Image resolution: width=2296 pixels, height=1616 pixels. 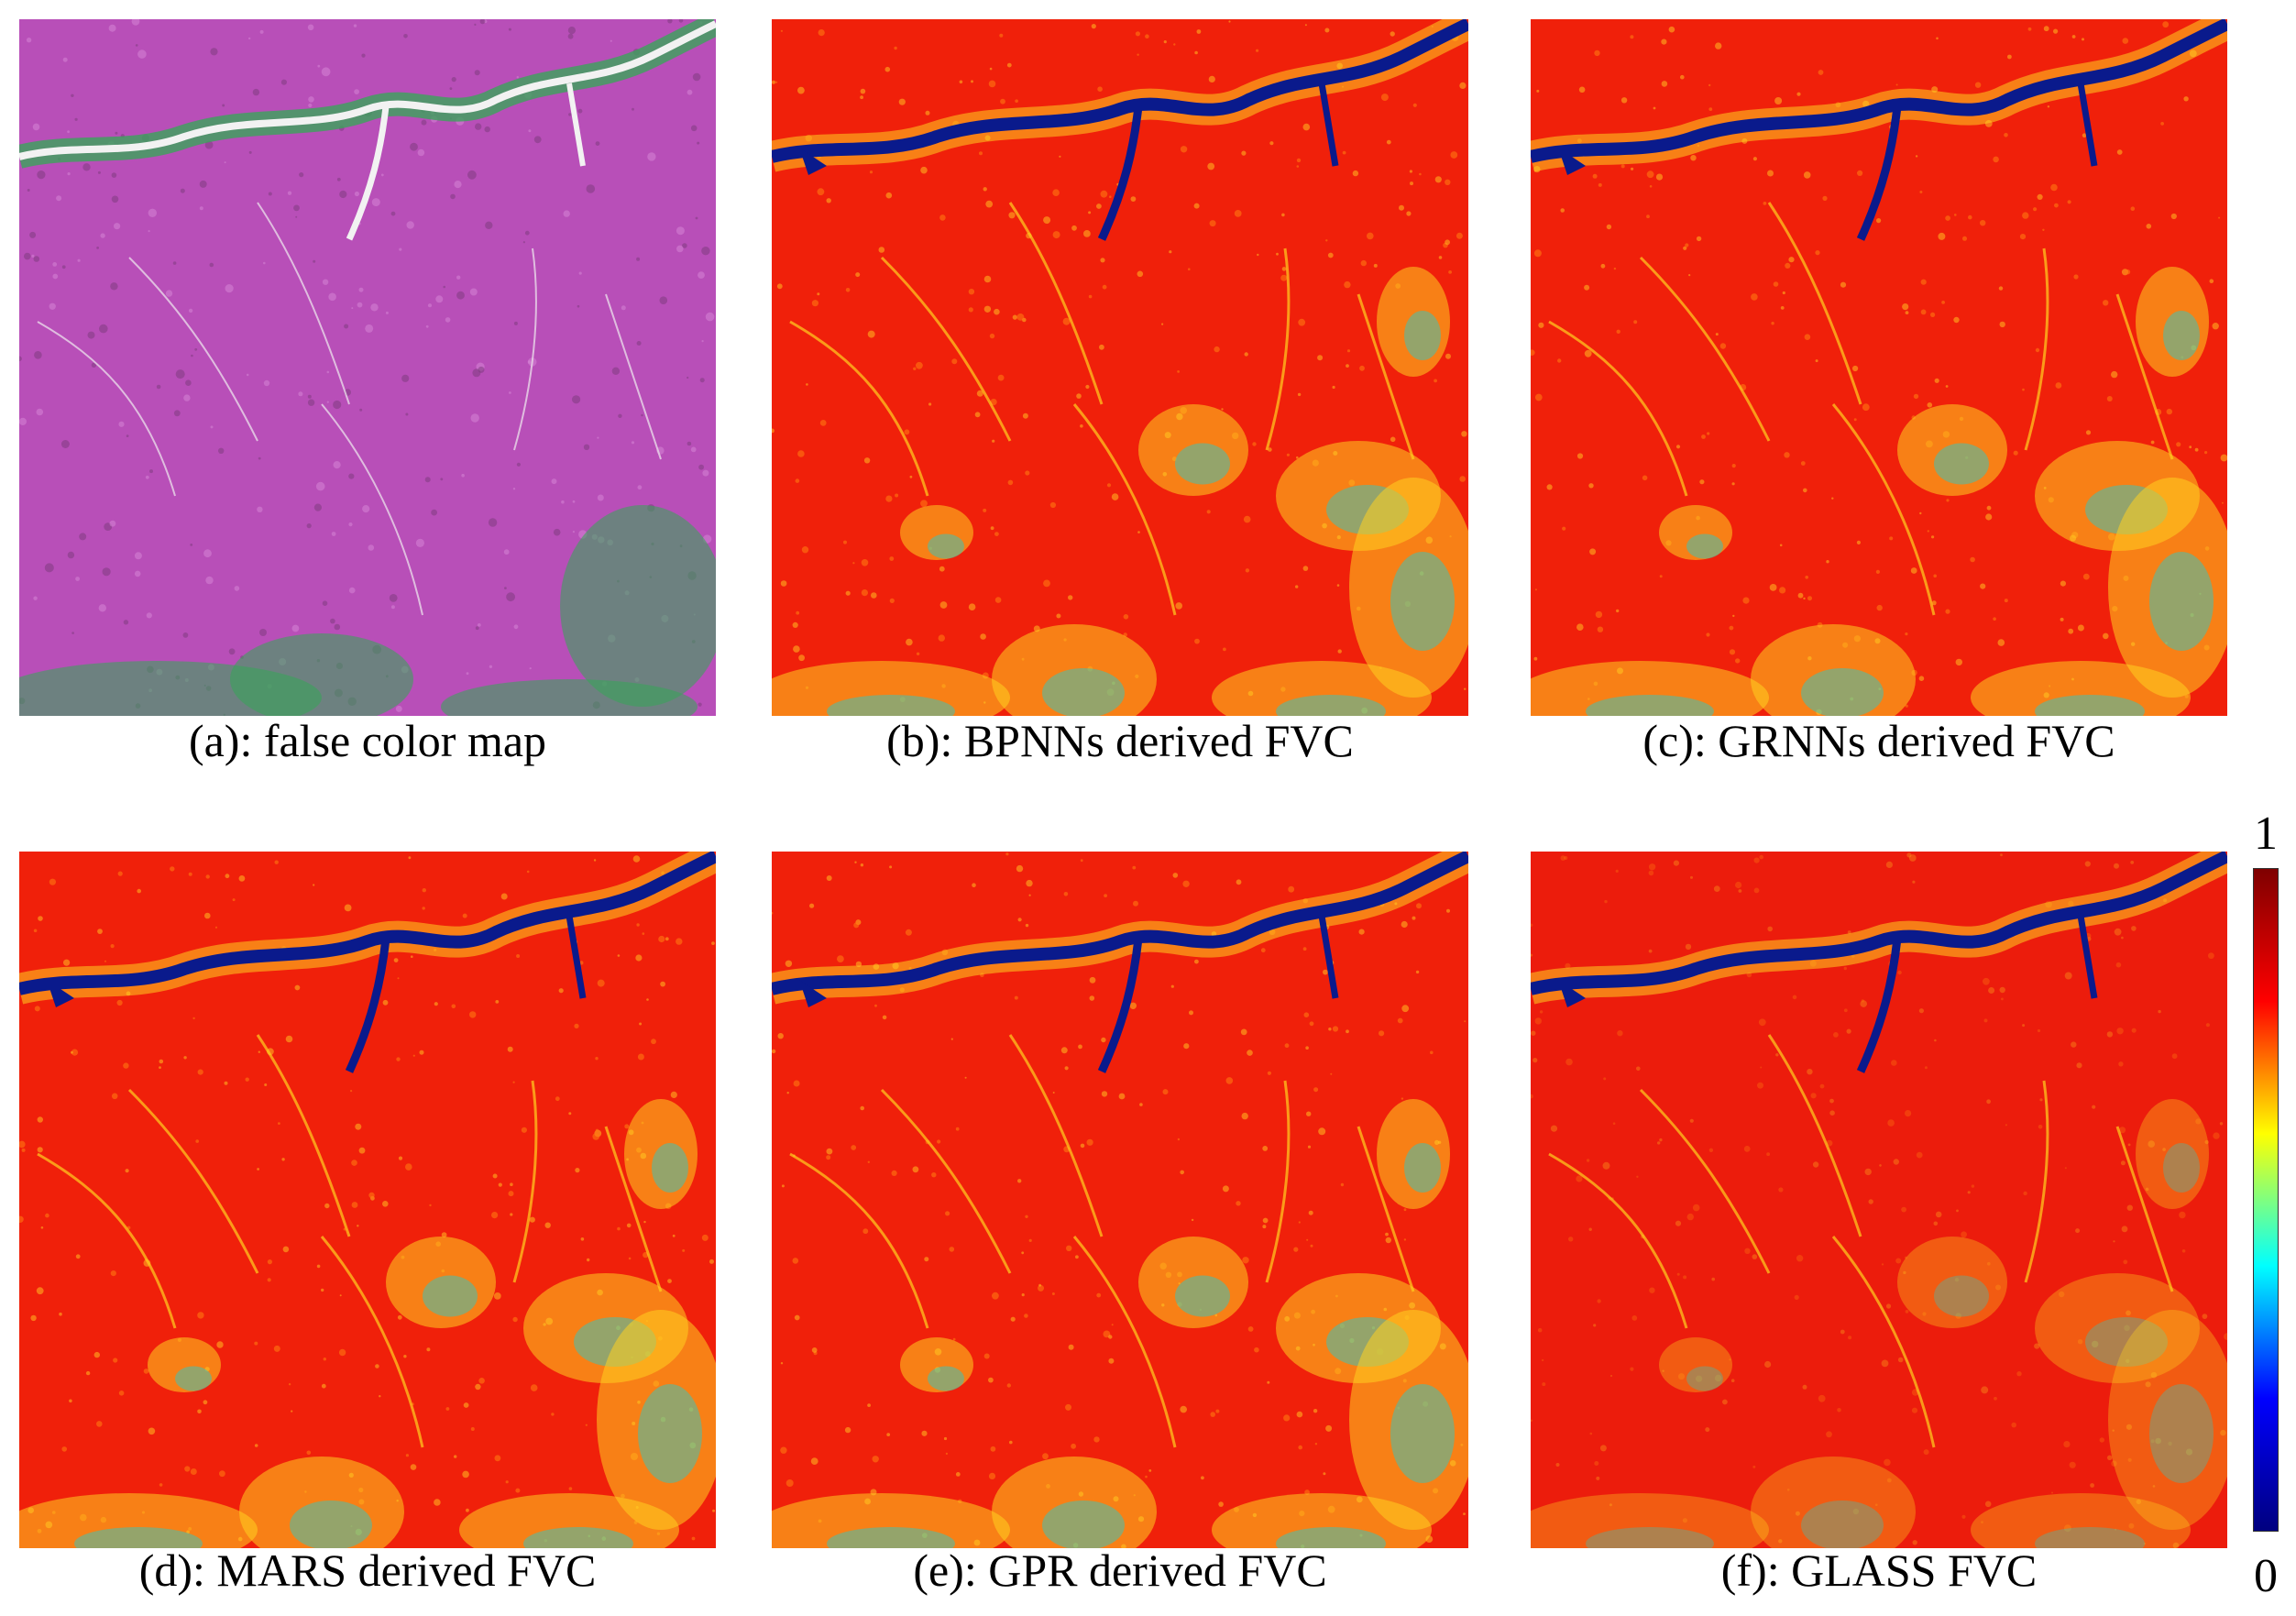 What do you see at coordinates (1879, 367) in the screenshot?
I see `grnn-fvc-map-image` at bounding box center [1879, 367].